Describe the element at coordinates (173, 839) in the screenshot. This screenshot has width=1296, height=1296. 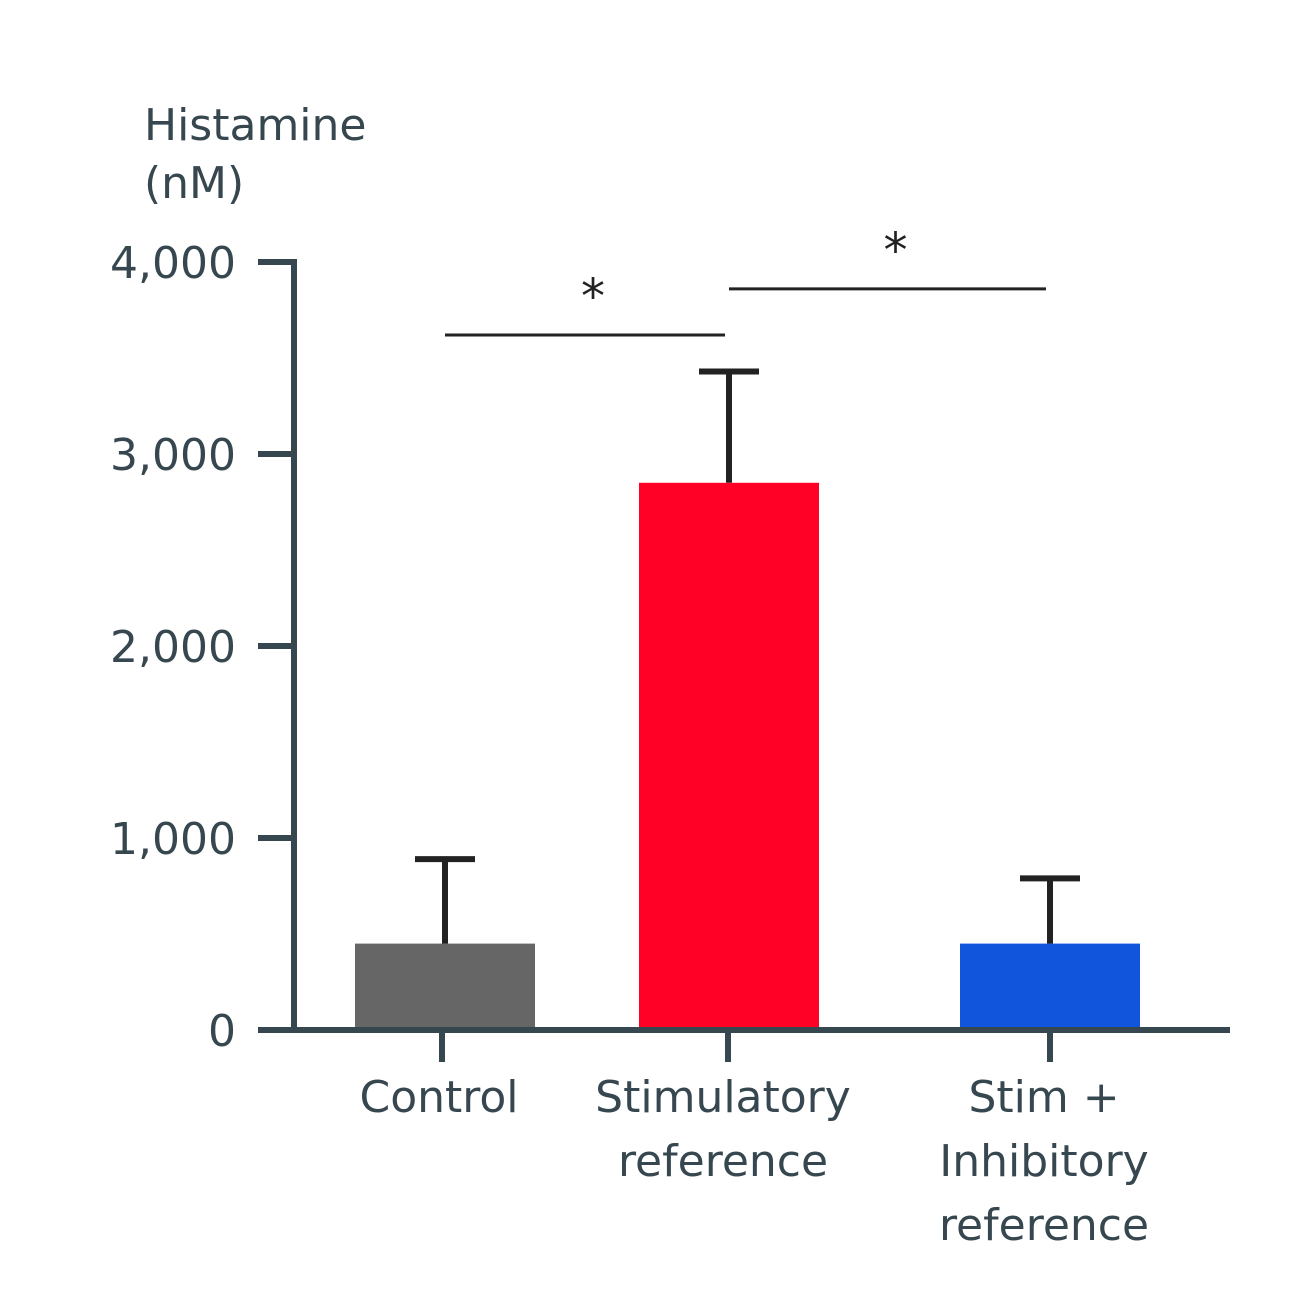
I see `y-tick-label: 1,000` at that location.